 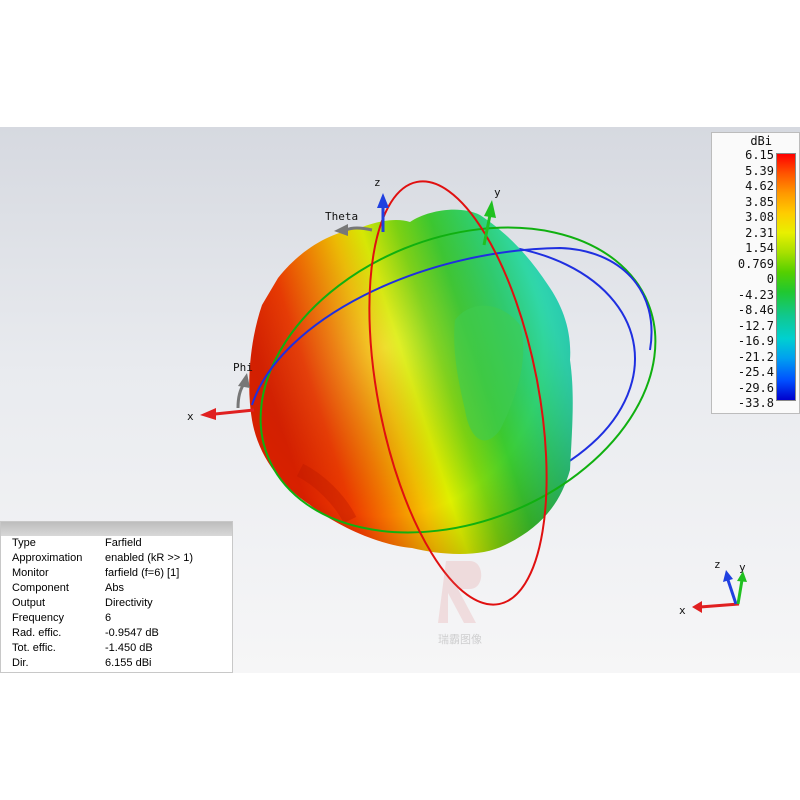 What do you see at coordinates (460, 640) in the screenshot?
I see `watermark-text: 瑞霸图像` at bounding box center [460, 640].